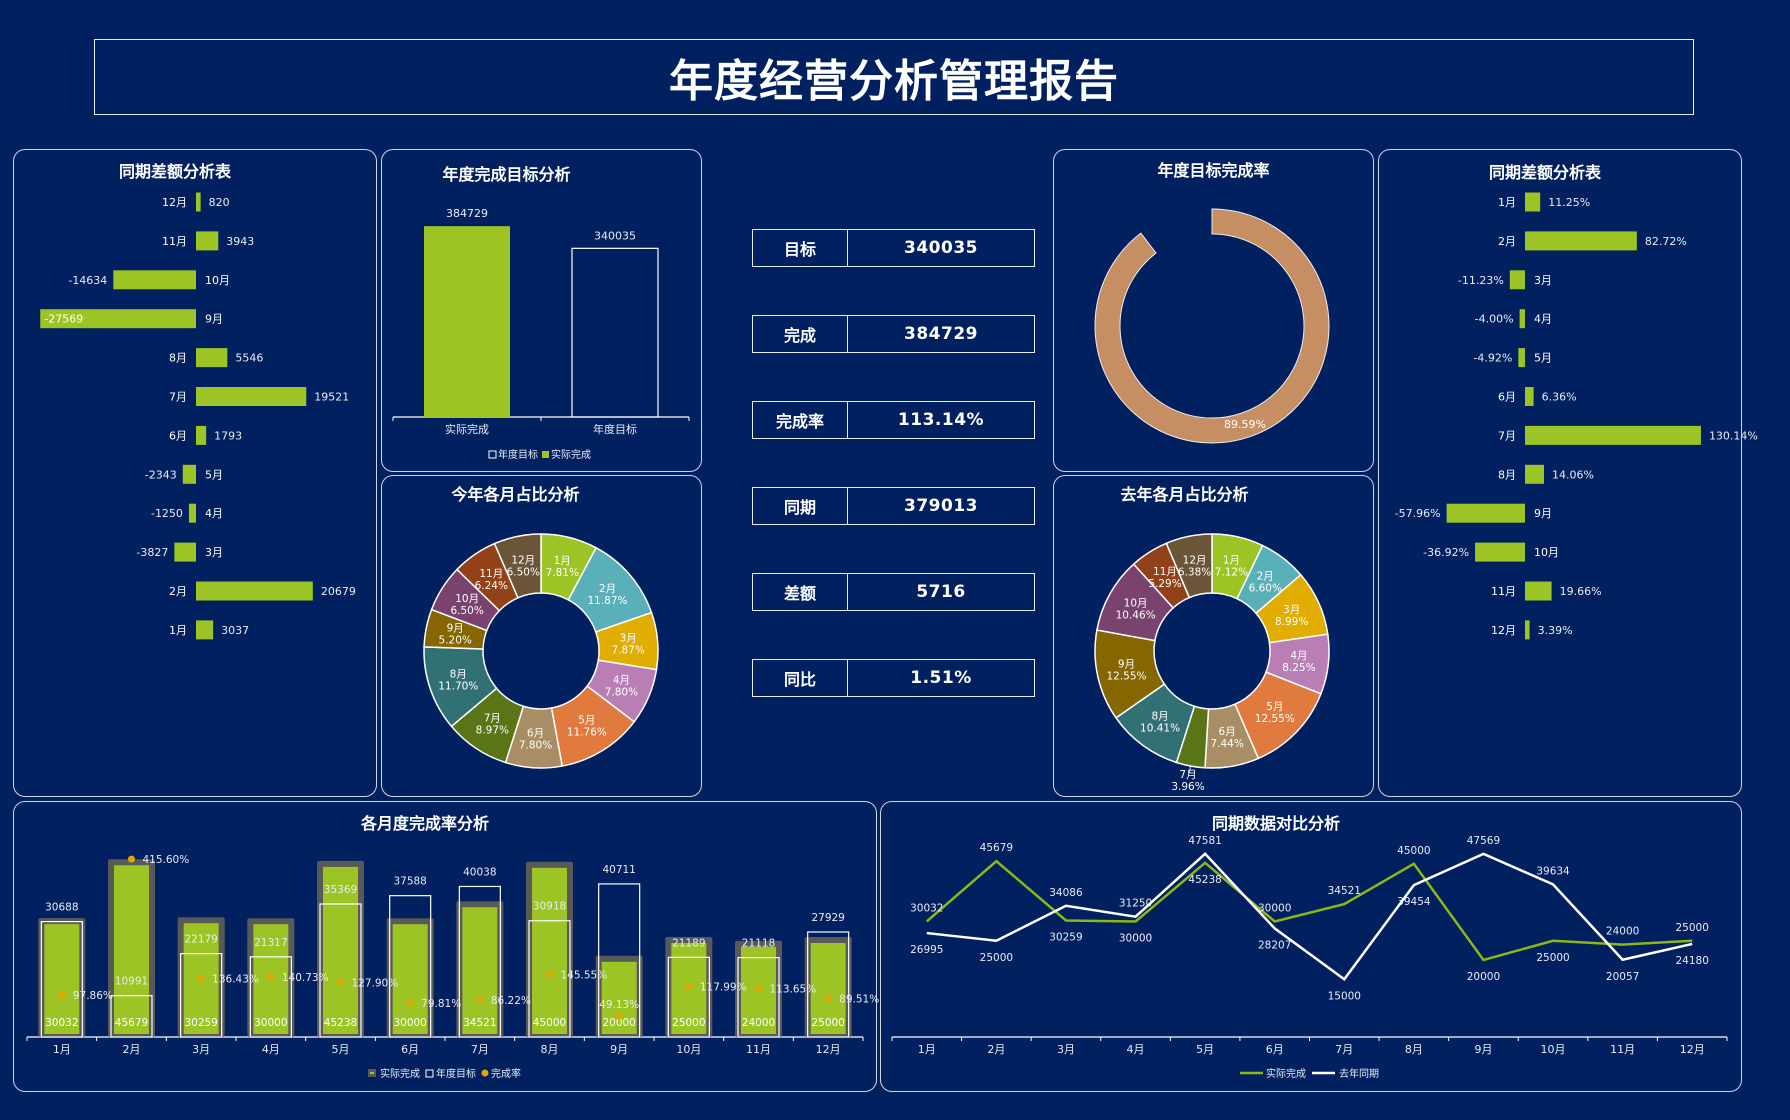 The height and width of the screenshot is (1120, 1790). What do you see at coordinates (1065, 938) in the screenshot?
I see `point-label: 30259` at bounding box center [1065, 938].